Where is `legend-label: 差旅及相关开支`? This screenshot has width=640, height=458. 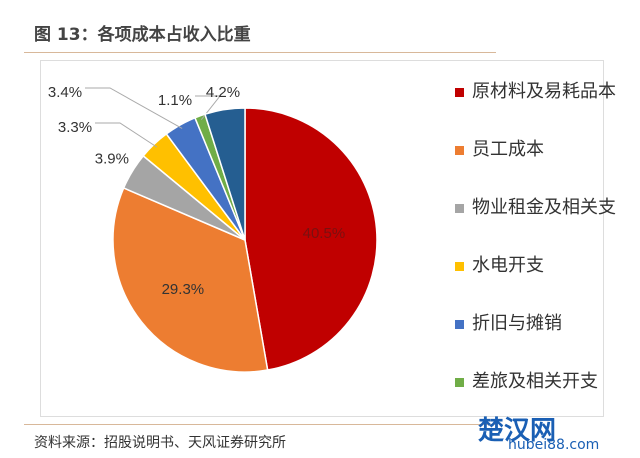 legend-label: 差旅及相关开支 is located at coordinates (535, 381).